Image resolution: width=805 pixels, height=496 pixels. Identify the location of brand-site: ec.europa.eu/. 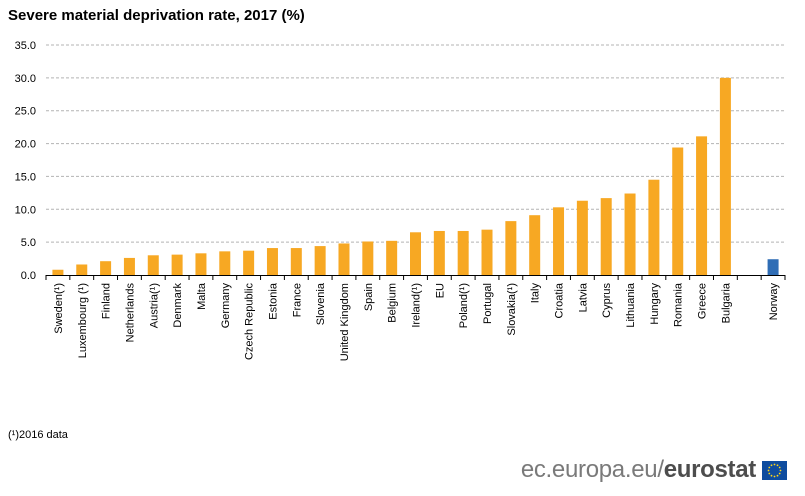
(592, 469).